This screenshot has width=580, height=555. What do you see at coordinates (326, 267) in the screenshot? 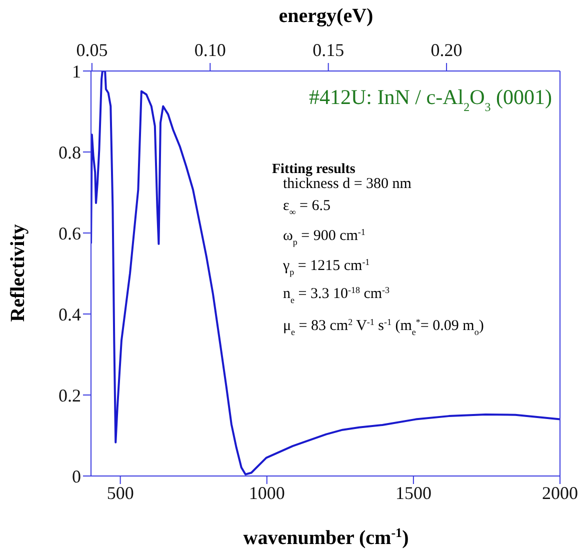
I see `annotation: γ$_{p}$ = 1215 cm$^{-1}$` at bounding box center [326, 267].